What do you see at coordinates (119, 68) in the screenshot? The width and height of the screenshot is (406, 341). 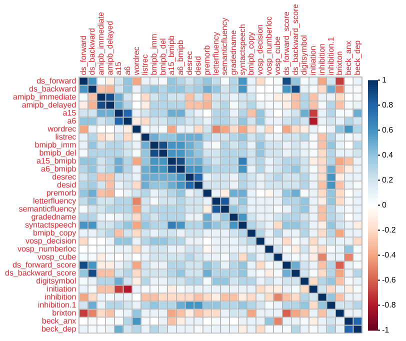 I see `x-tick-label: a15` at bounding box center [119, 68].